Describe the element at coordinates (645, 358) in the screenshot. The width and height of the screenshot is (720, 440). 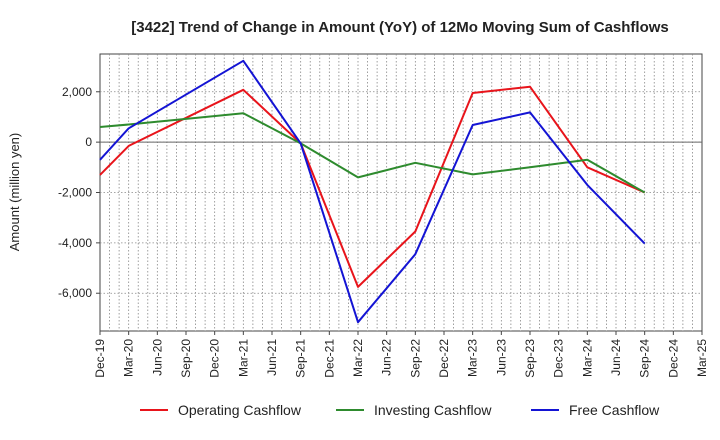
I see `x-tick-label: Sep-24` at that location.